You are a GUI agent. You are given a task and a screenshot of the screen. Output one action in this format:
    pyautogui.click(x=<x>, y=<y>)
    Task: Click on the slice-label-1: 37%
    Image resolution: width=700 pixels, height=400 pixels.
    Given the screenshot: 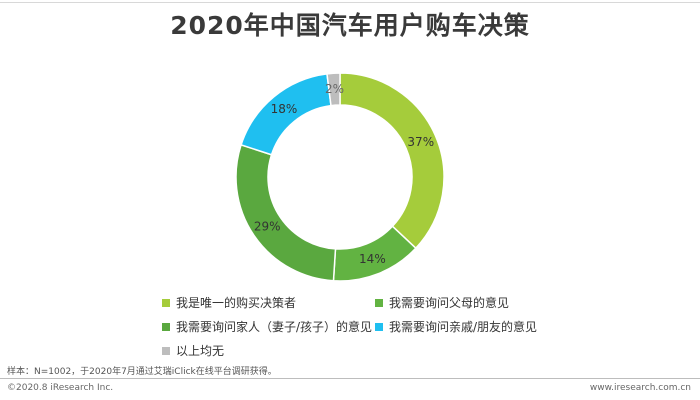 What is the action you would take?
    pyautogui.click(x=420, y=142)
    